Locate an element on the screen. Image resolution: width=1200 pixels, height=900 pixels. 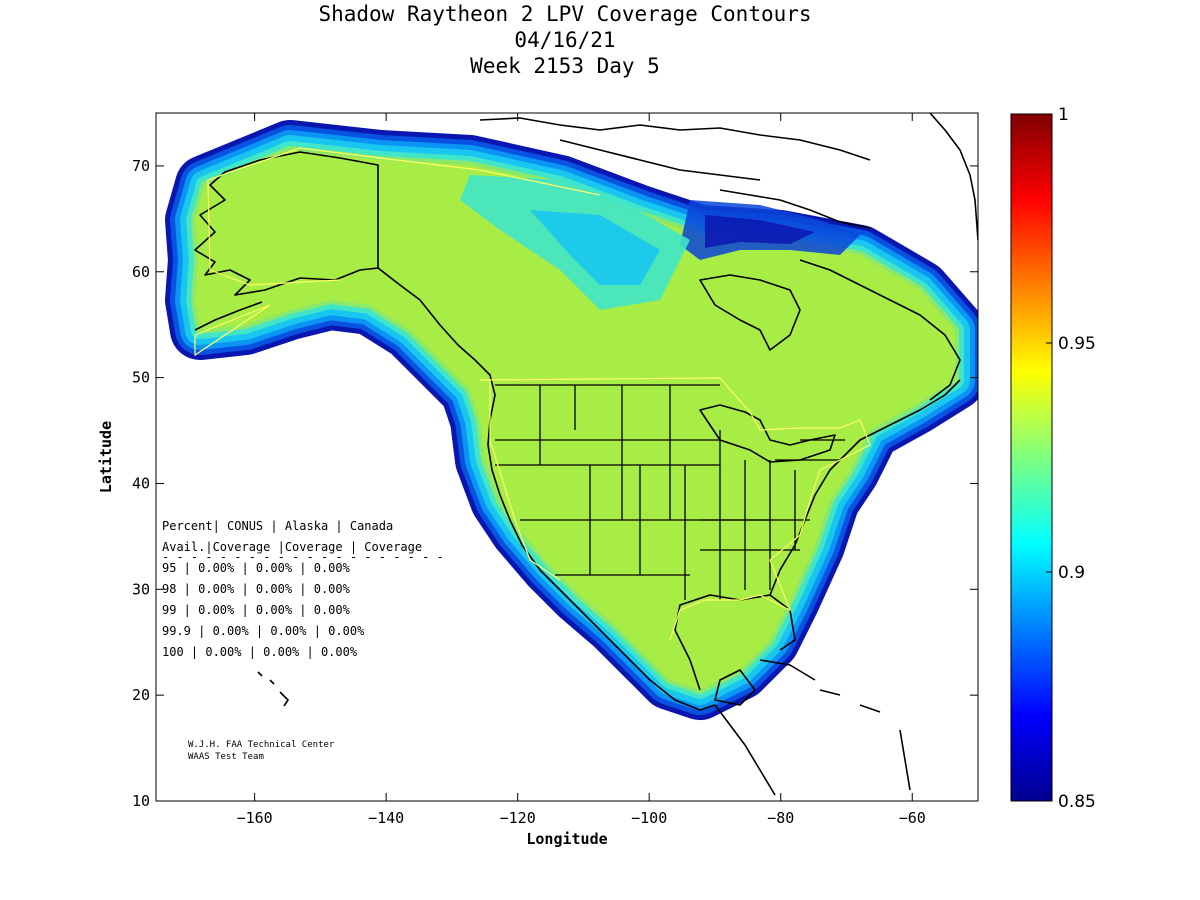
hudson-bay is located at coordinates (750, 312).